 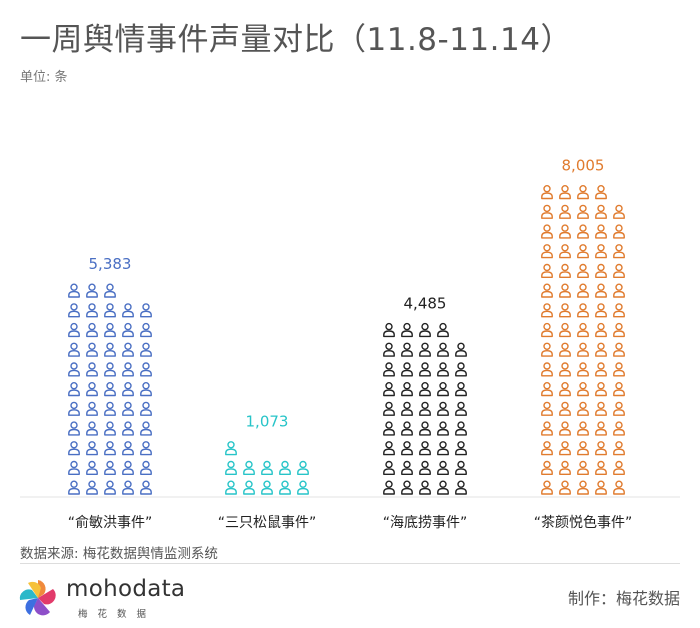 What do you see at coordinates (583, 166) in the screenshot?
I see `value-label: 8,005` at bounding box center [583, 166].